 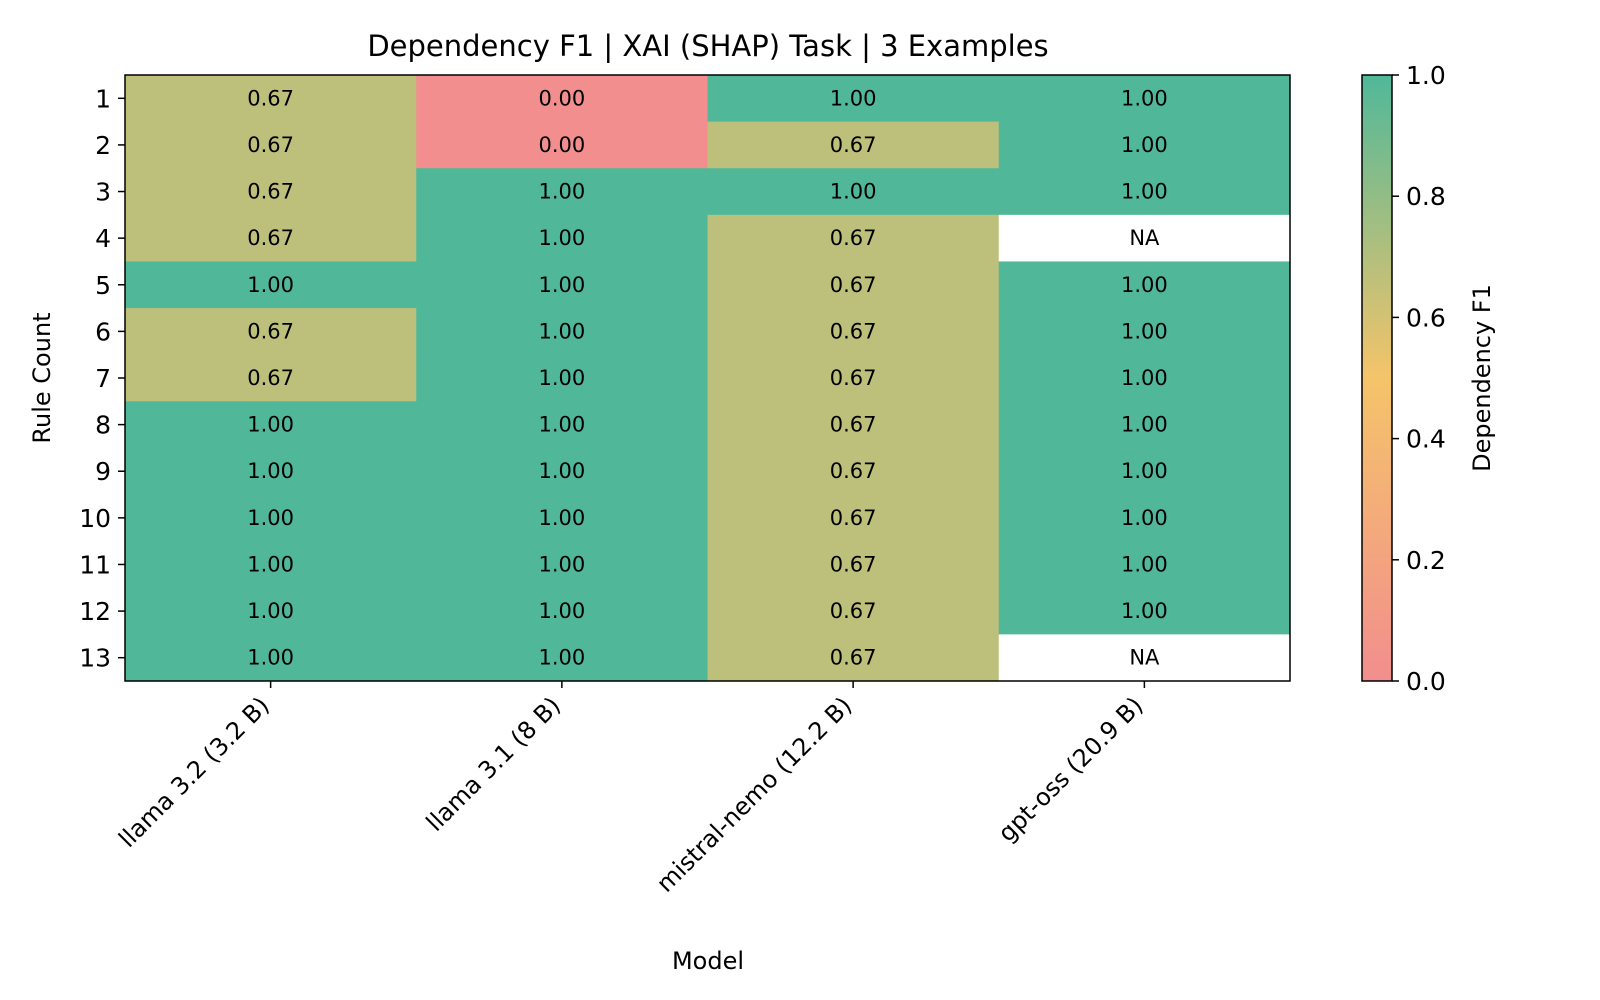 I want to click on y-tick-label: 5, so click(x=103, y=285).